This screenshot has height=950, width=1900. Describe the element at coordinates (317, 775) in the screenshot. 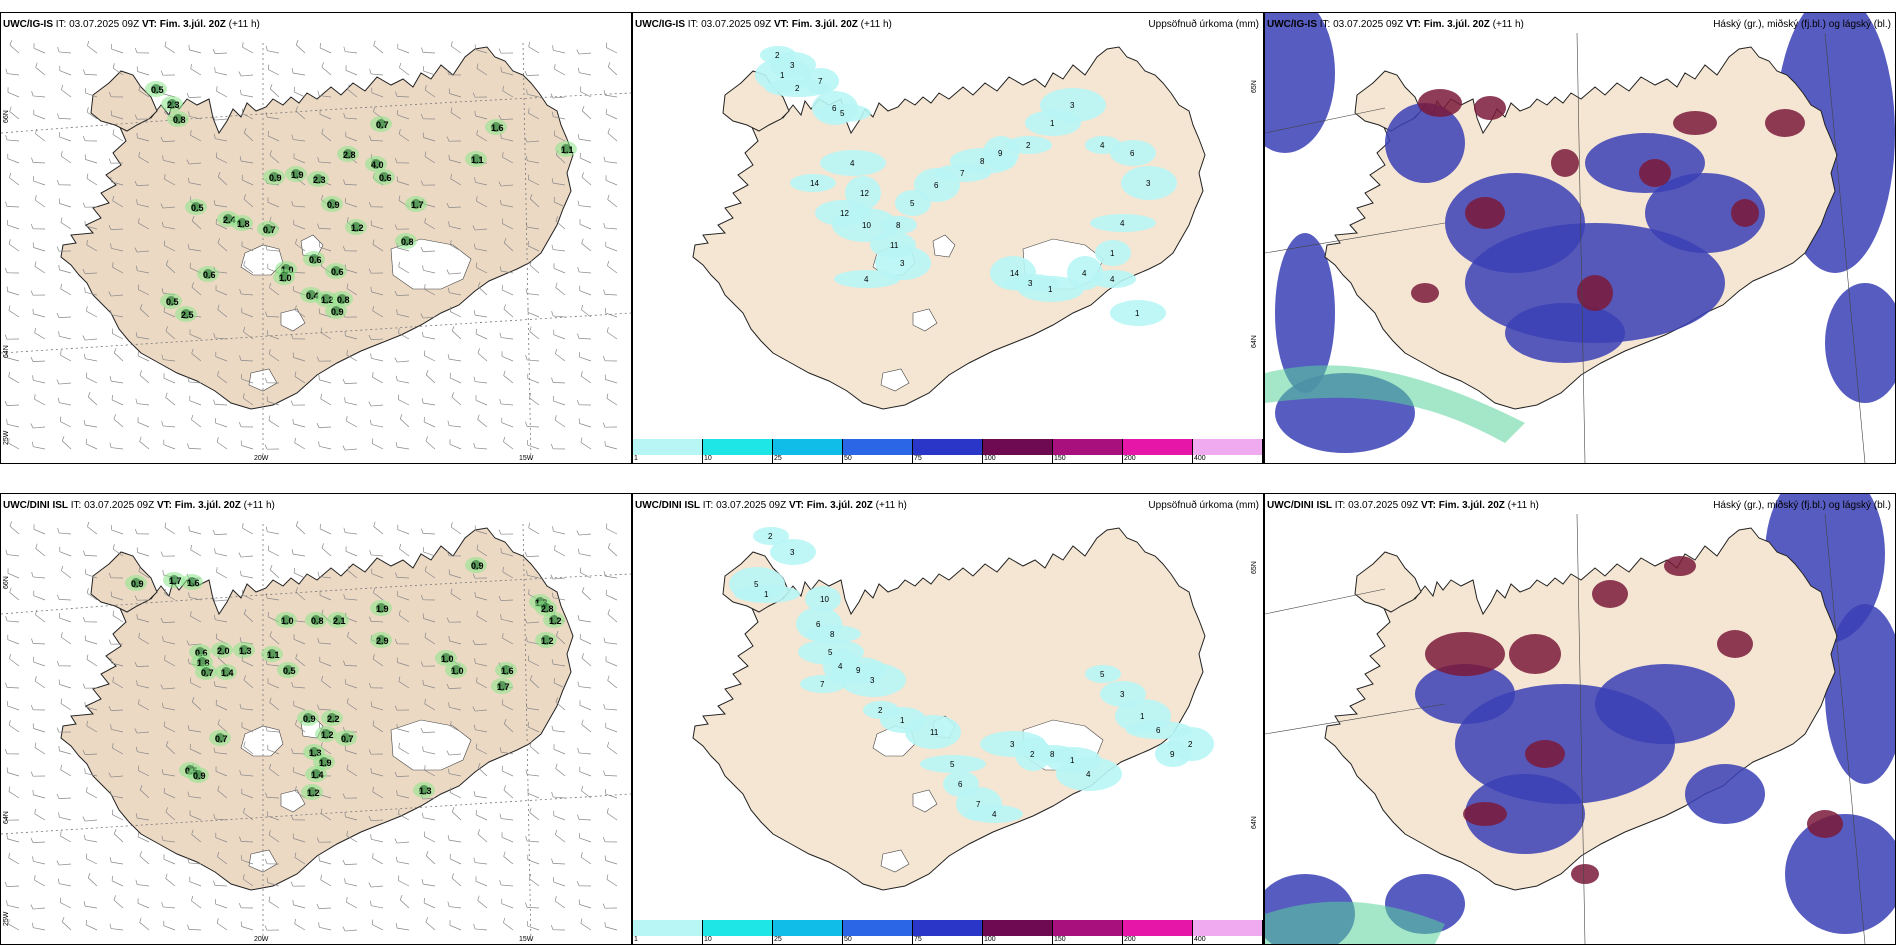

I see `precip-value-label: 1.4` at that location.